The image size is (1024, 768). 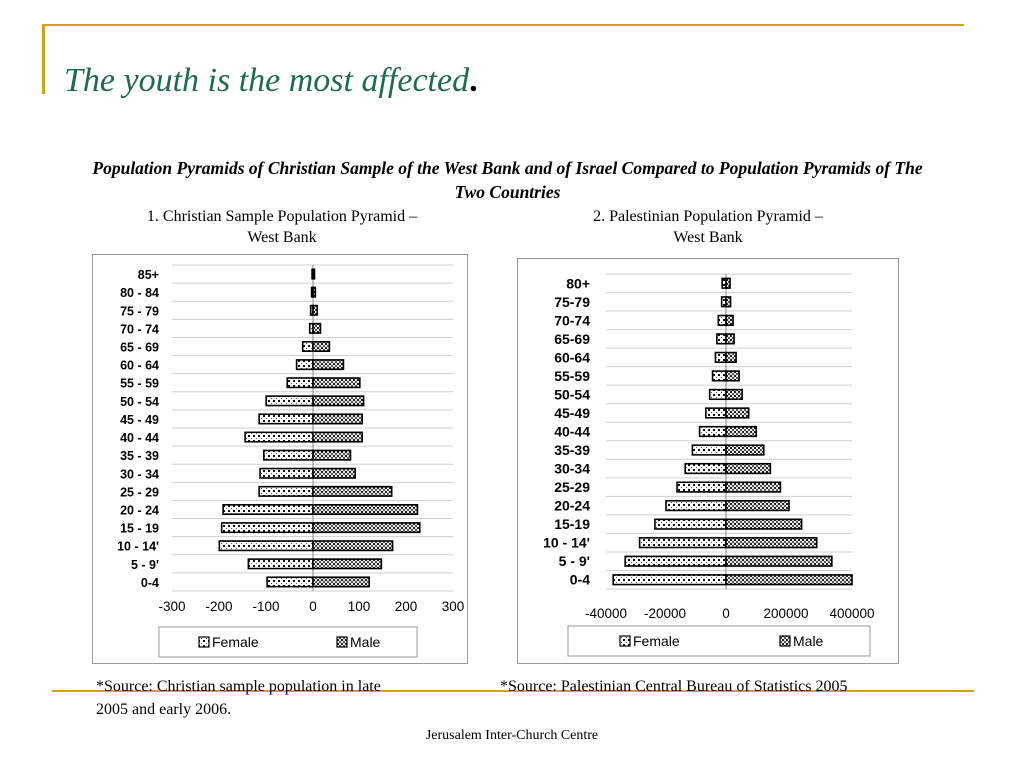 What do you see at coordinates (572, 487) in the screenshot?
I see `category-label: 25-29` at bounding box center [572, 487].